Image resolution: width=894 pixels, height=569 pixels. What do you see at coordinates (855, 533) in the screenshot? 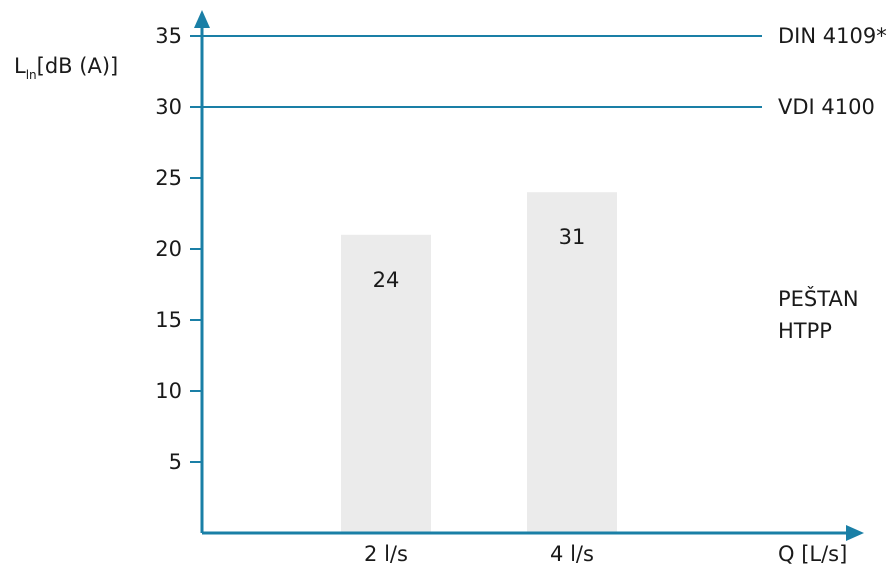
I see `x-axis-arrowhead` at bounding box center [855, 533].